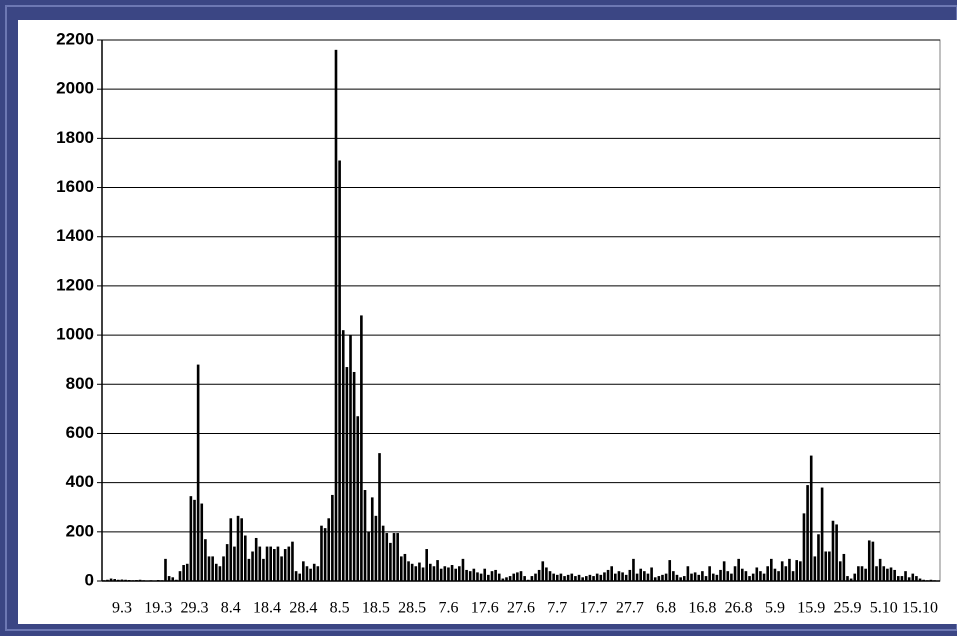 The image size is (957, 636). Describe the element at coordinates (231, 608) in the screenshot. I see `x-tick-label: 8.4` at that location.